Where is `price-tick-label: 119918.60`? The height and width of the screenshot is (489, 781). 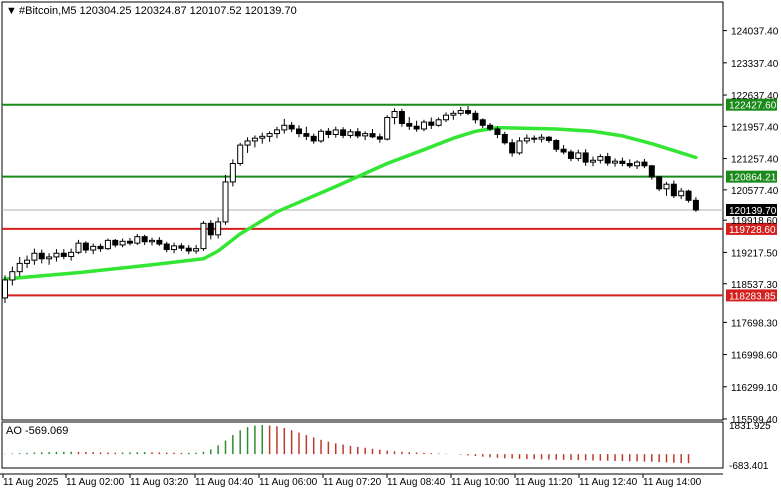 price-tick-label: 119918.60 is located at coordinates (754, 221).